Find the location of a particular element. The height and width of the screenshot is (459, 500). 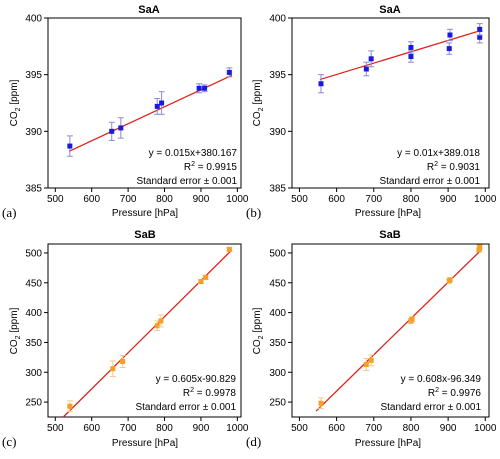

panel-label: (c) is located at coordinates (9, 441).